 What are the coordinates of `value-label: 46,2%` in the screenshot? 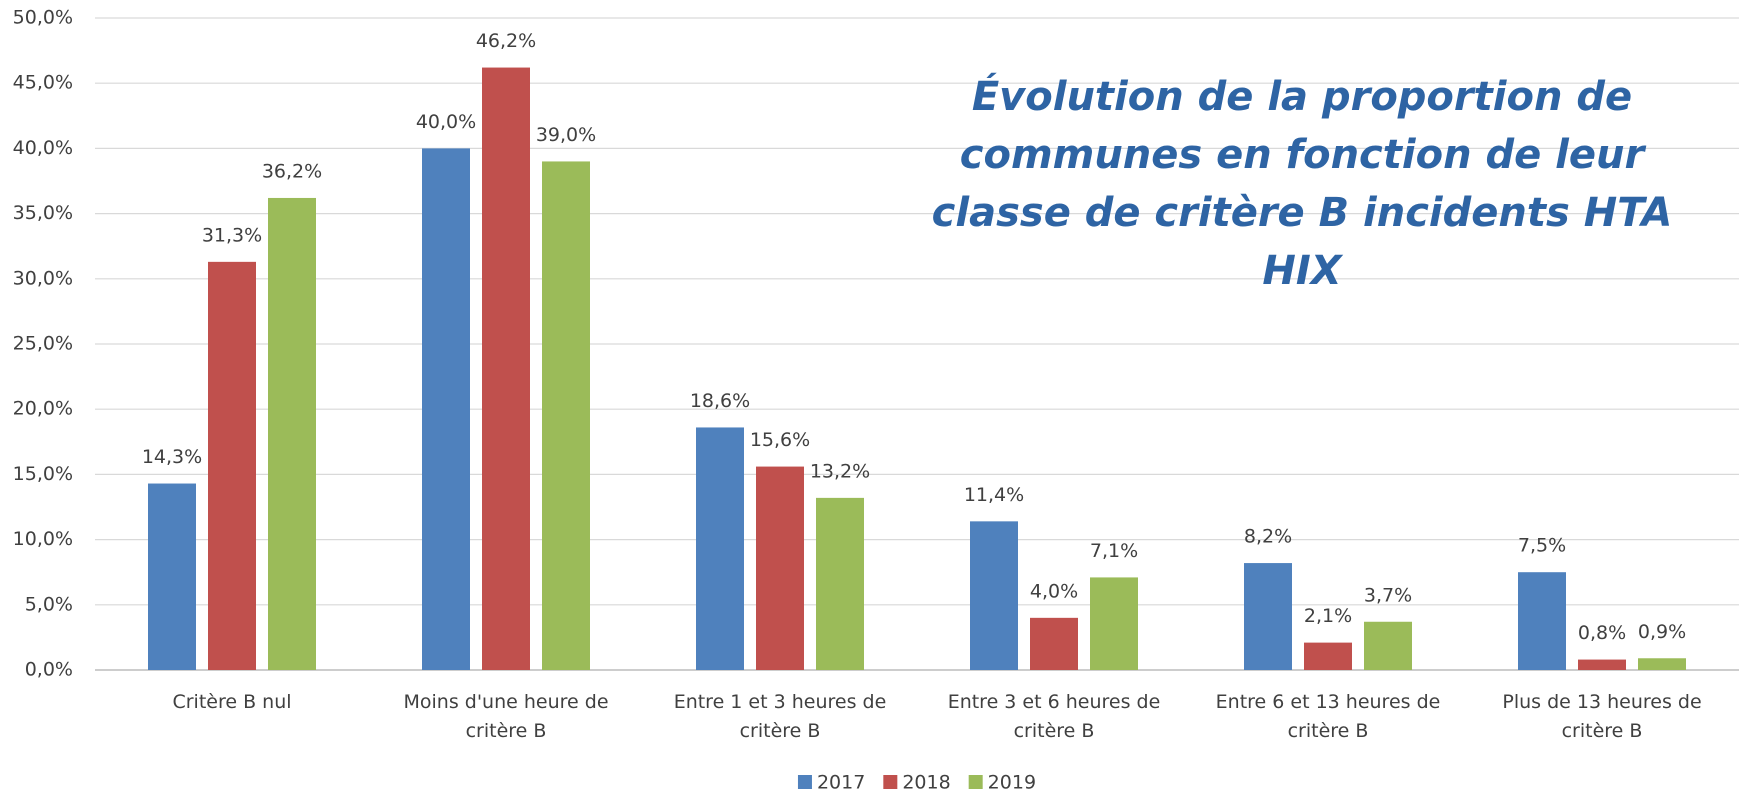 It's located at (506, 41).